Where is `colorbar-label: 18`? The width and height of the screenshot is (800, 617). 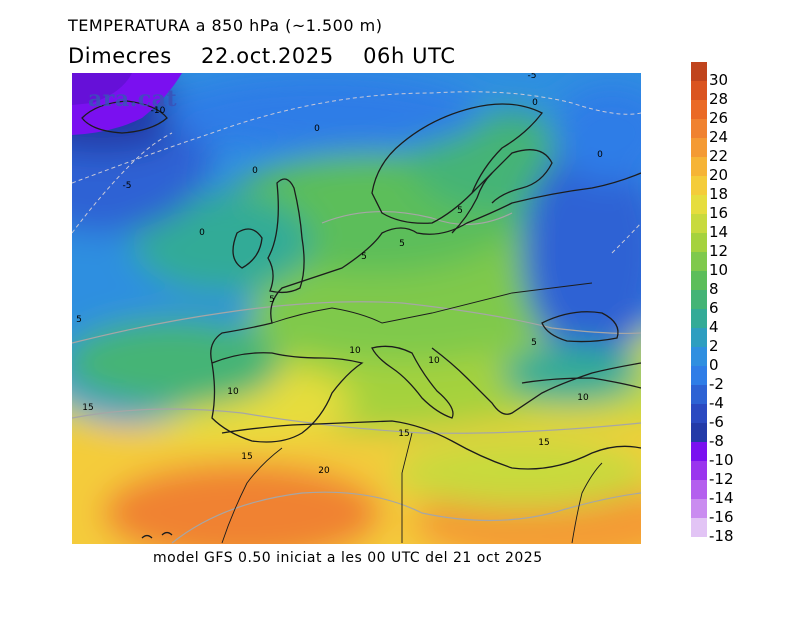
colorbar-label: 18 is located at coordinates (719, 194).